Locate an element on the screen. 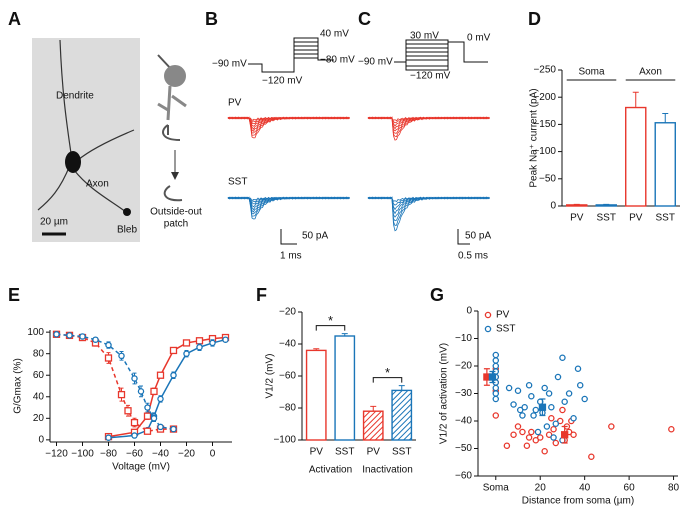 This screenshot has height=510, width=683. significance-bracket is located at coordinates (387, 380).